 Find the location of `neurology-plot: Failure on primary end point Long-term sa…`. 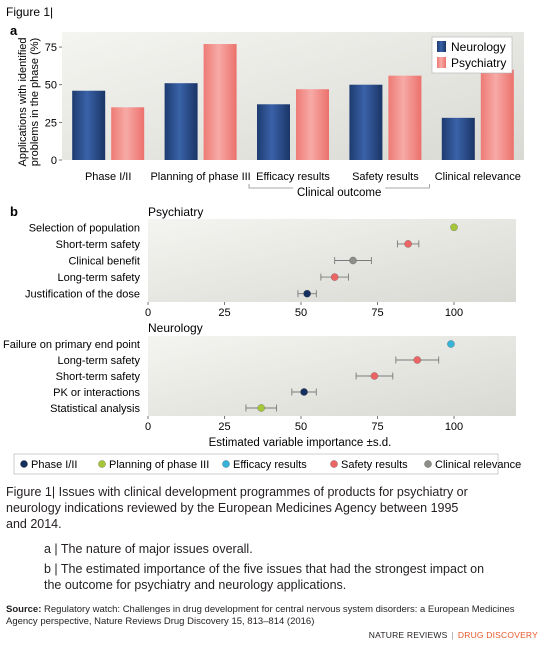

neurology-plot: Failure on primary end point Long-term sa… is located at coordinates (233, 386).